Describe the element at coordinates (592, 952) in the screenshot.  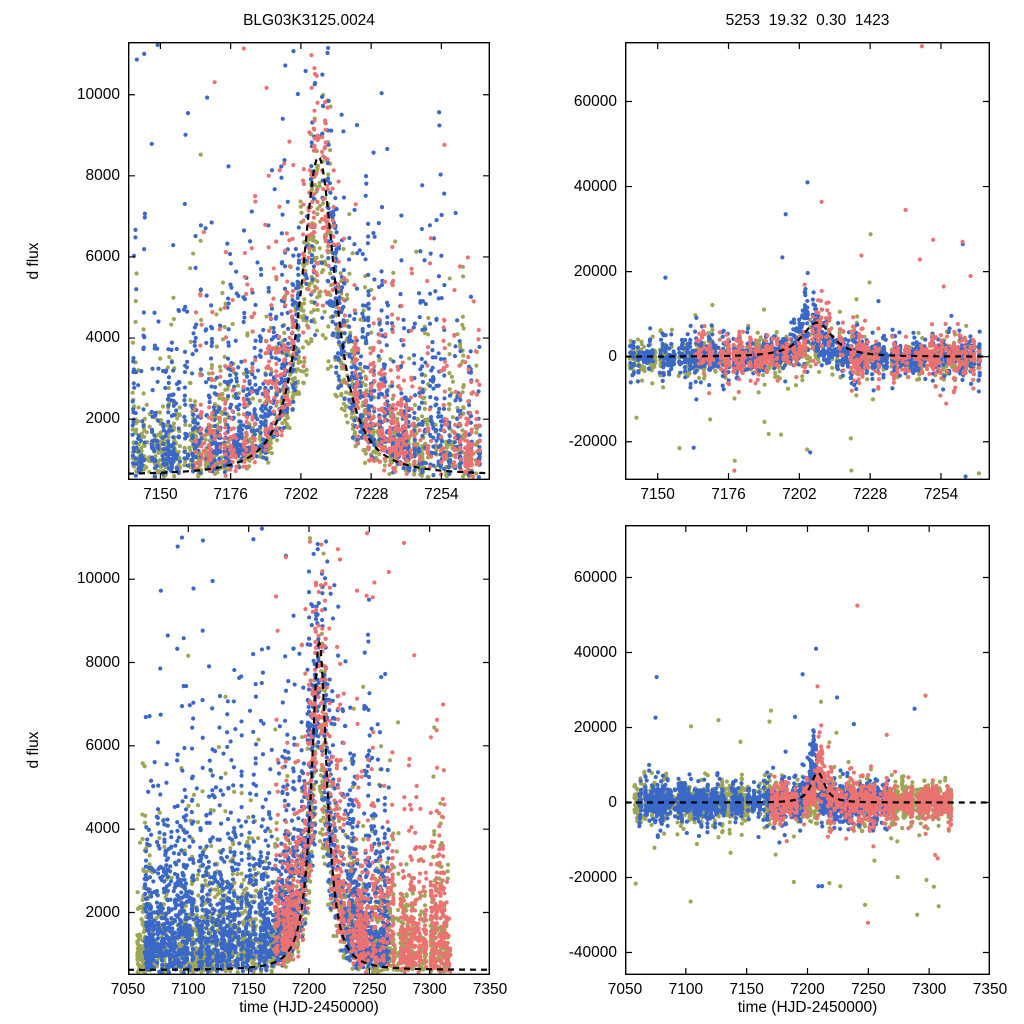
I see `y-tick-label: -40000` at that location.